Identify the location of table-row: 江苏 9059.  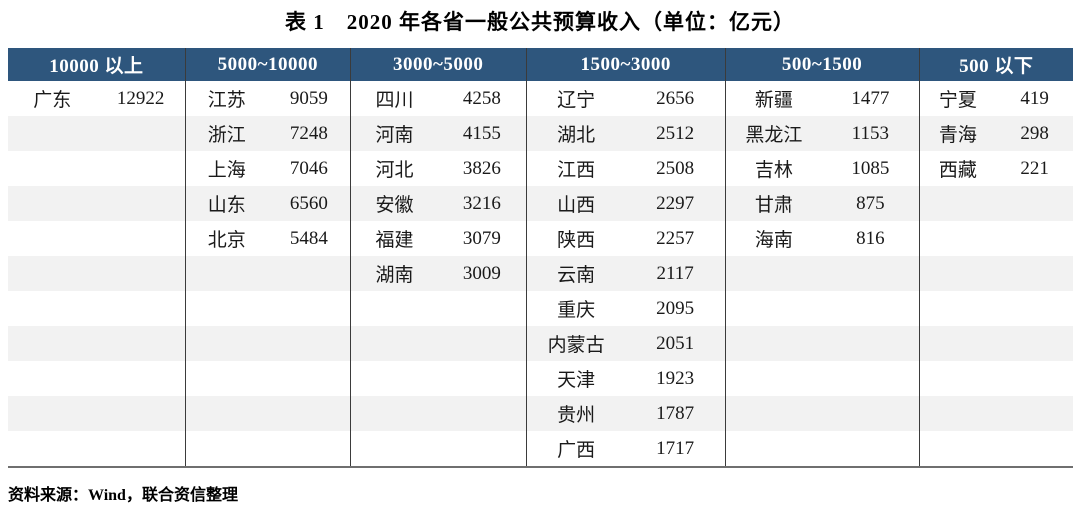
(268, 98).